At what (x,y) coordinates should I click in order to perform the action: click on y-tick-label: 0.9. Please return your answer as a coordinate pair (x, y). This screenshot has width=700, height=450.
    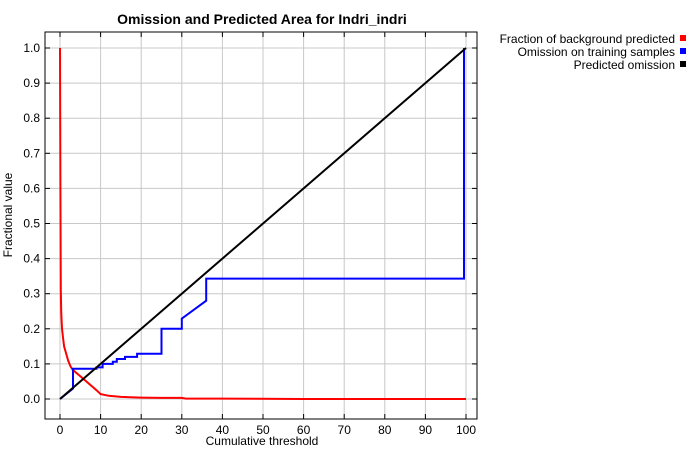
    Looking at the image, I should click on (31, 83).